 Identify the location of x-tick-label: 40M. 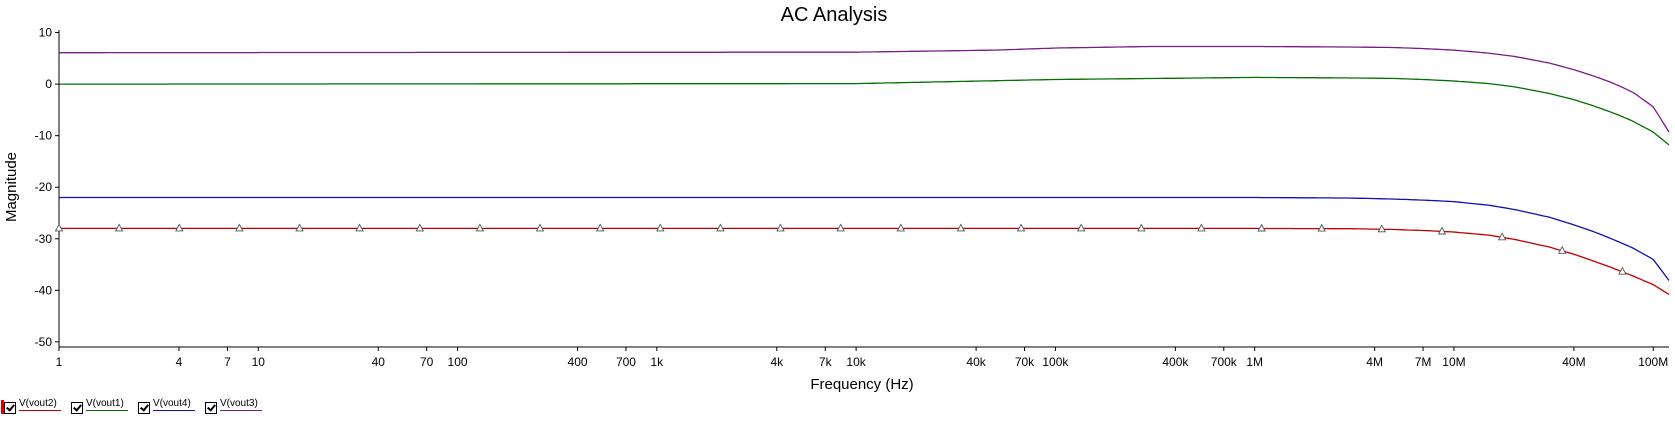
(1573, 362).